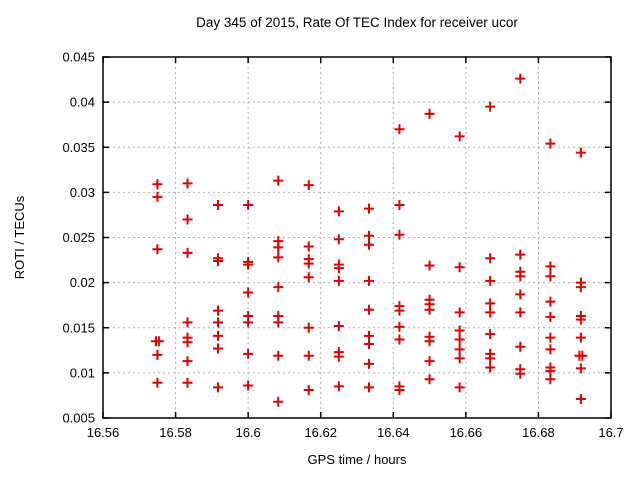  Describe the element at coordinates (466, 432) in the screenshot. I see `x-tick-label: 16.66` at that location.